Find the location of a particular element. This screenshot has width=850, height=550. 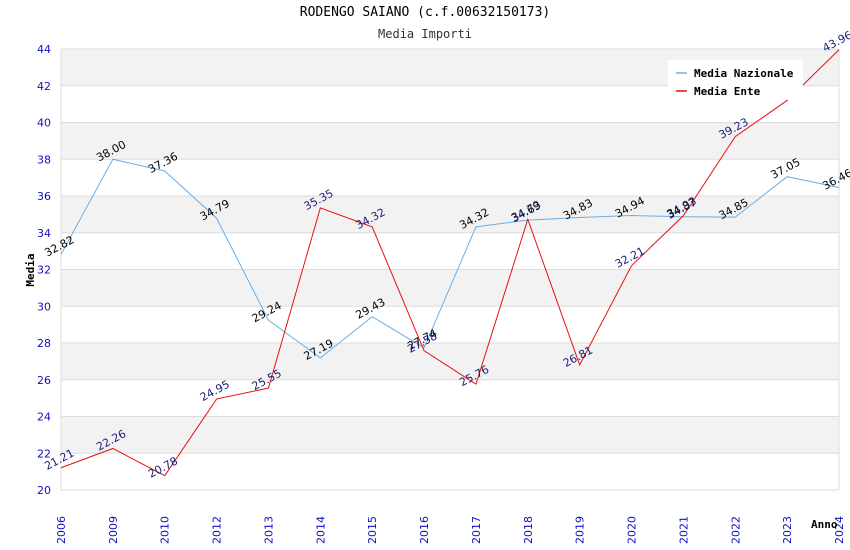

x-tick-label: 2024 is located at coordinates (839, 530).